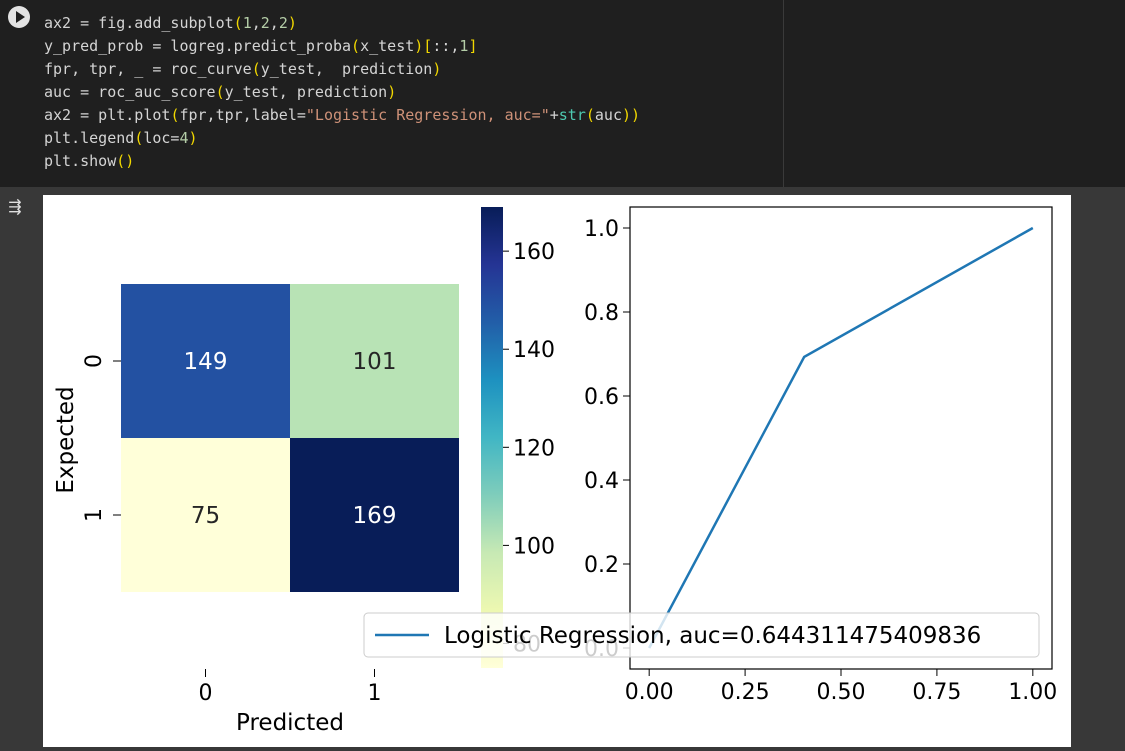 The width and height of the screenshot is (1125, 751). What do you see at coordinates (15, 206) in the screenshot?
I see `output-toggle-icon: ⇶` at bounding box center [15, 206].